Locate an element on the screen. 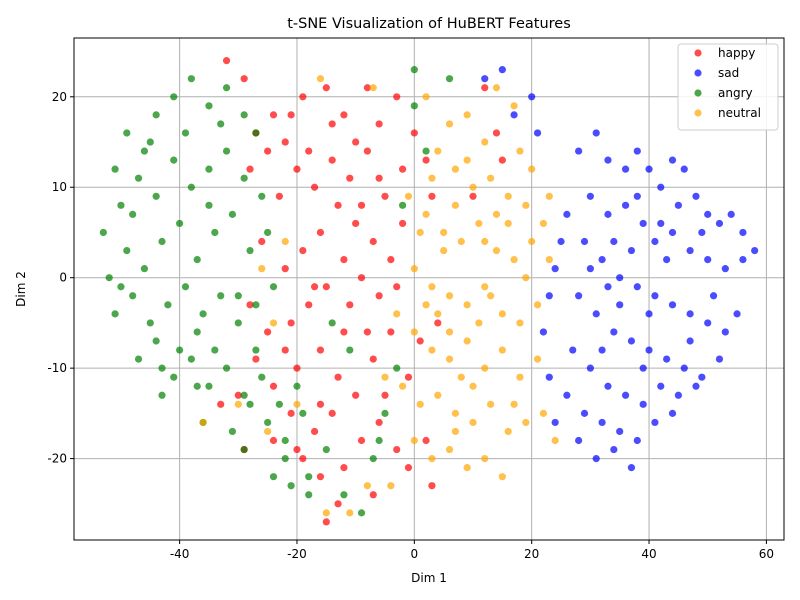  legend-marker-happy is located at coordinates (698, 53).